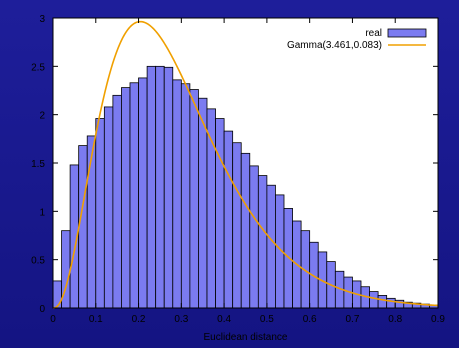 The image size is (459, 348). What do you see at coordinates (42, 19) in the screenshot?
I see `y-tick-label: 3` at bounding box center [42, 19].